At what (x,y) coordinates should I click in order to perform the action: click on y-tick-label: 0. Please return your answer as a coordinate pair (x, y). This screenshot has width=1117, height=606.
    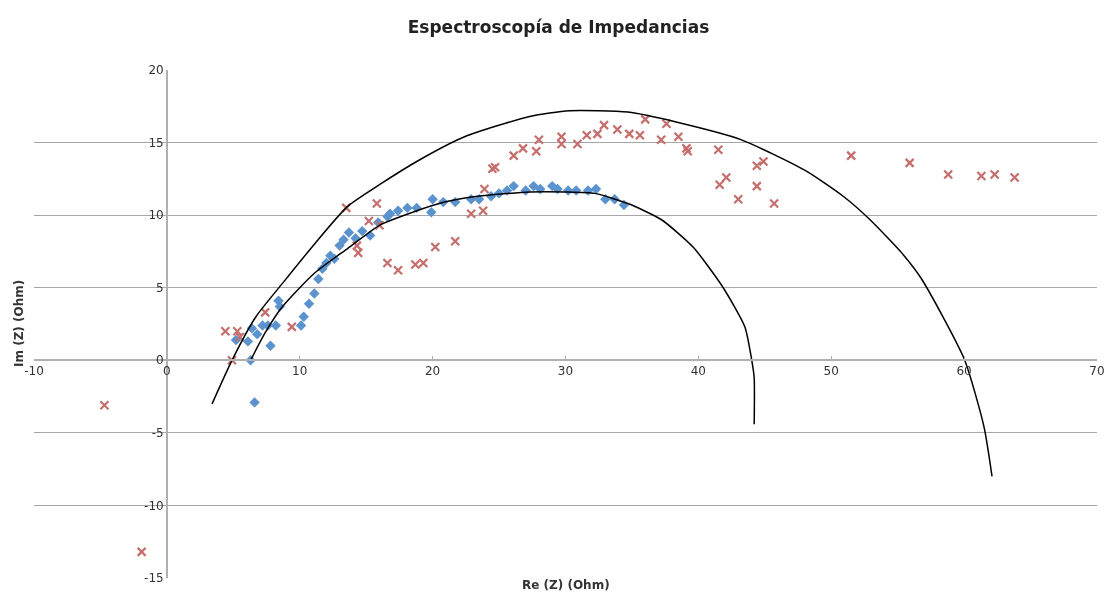
    Looking at the image, I should click on (160, 360).